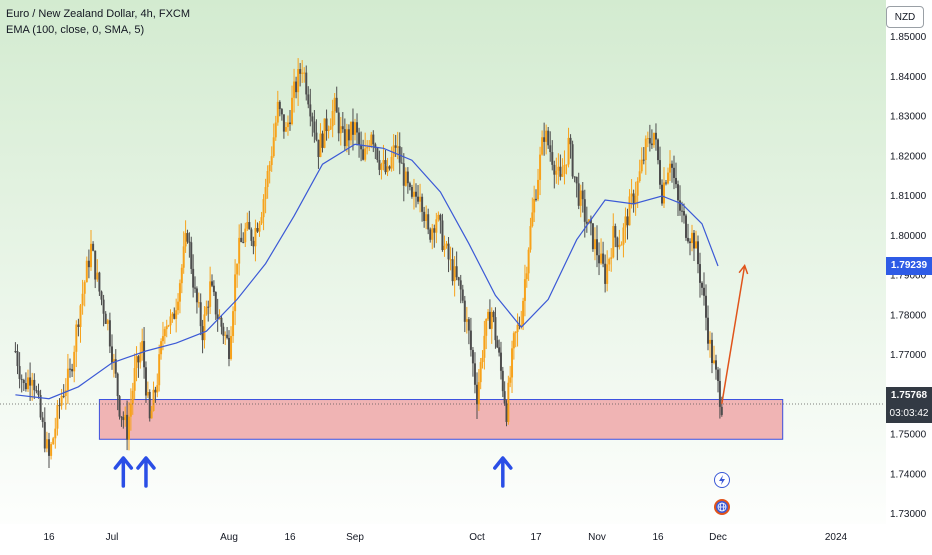 This screenshot has width=932, height=555. Describe the element at coordinates (908, 514) in the screenshot. I see `price-tick-label: 1.73000` at that location.